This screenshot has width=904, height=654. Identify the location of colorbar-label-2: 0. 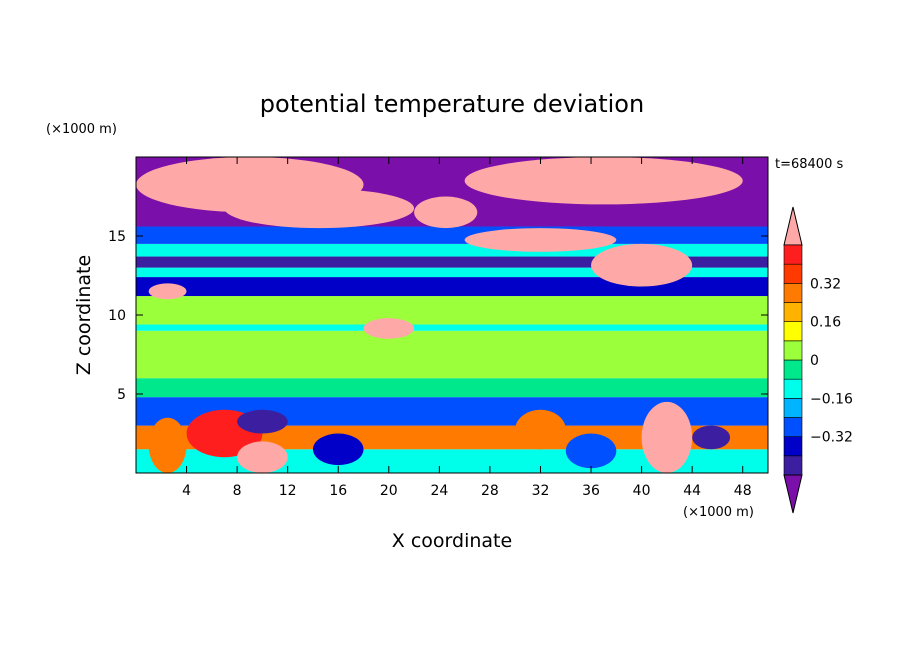
(814, 361).